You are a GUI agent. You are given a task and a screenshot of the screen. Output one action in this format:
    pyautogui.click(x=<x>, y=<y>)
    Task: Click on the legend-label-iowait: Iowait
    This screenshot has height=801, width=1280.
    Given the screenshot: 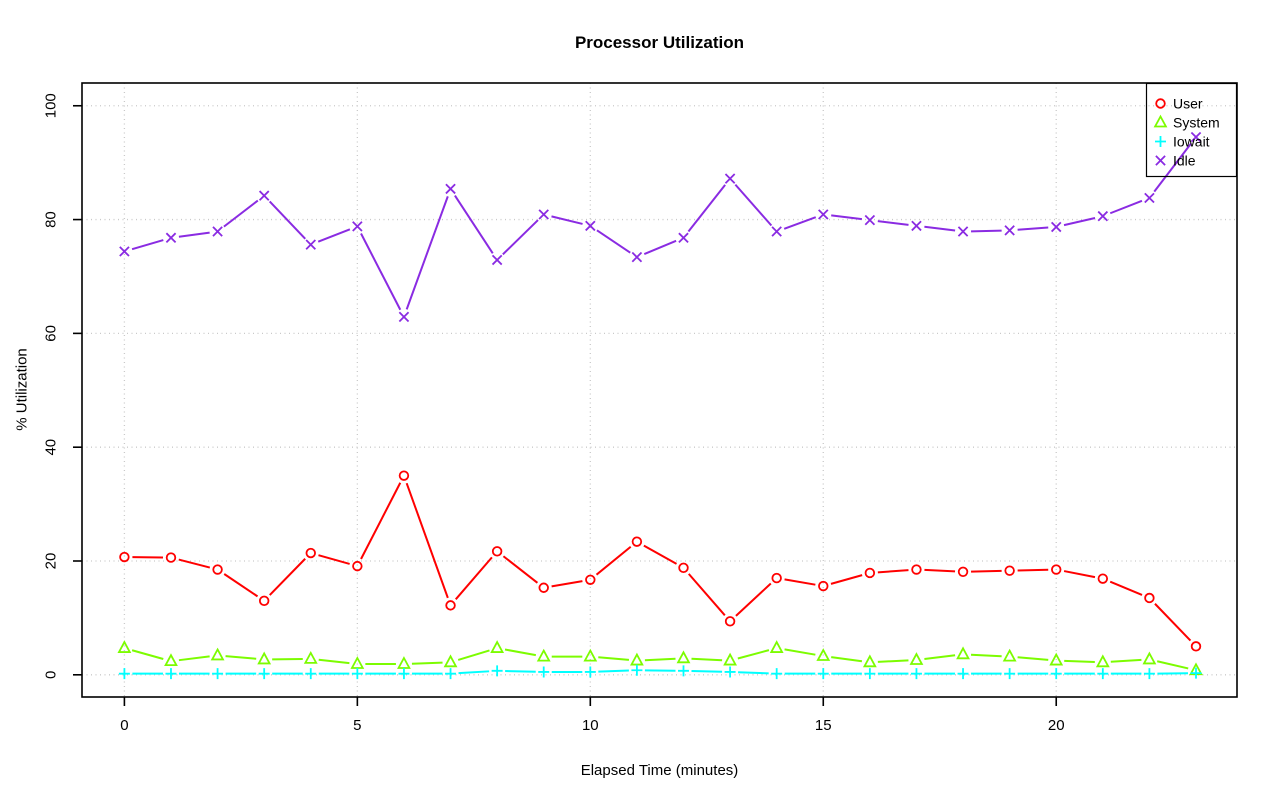 What is the action you would take?
    pyautogui.click(x=1191, y=142)
    